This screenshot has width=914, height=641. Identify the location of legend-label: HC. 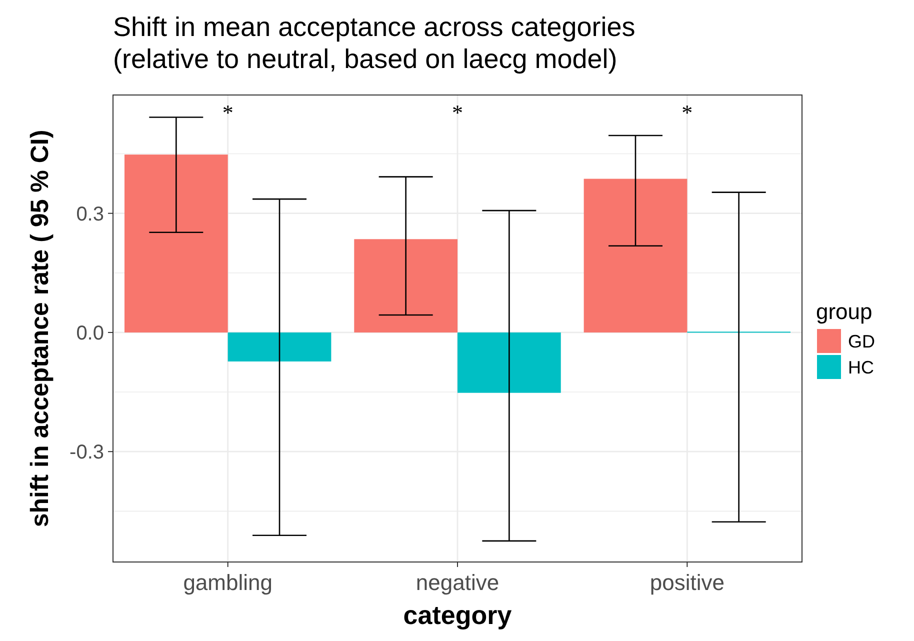
(861, 367).